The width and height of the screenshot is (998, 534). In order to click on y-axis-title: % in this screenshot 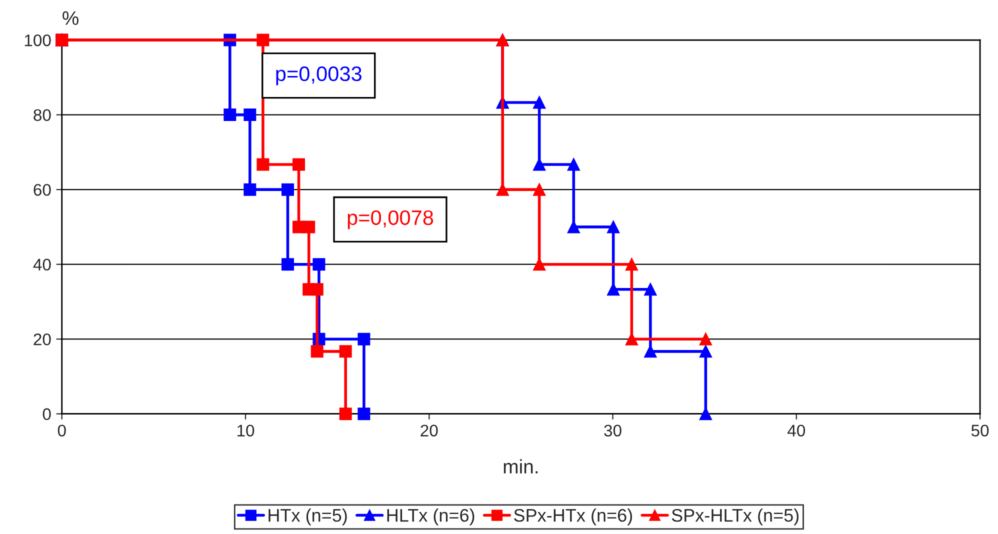, I will do `click(70, 18)`.